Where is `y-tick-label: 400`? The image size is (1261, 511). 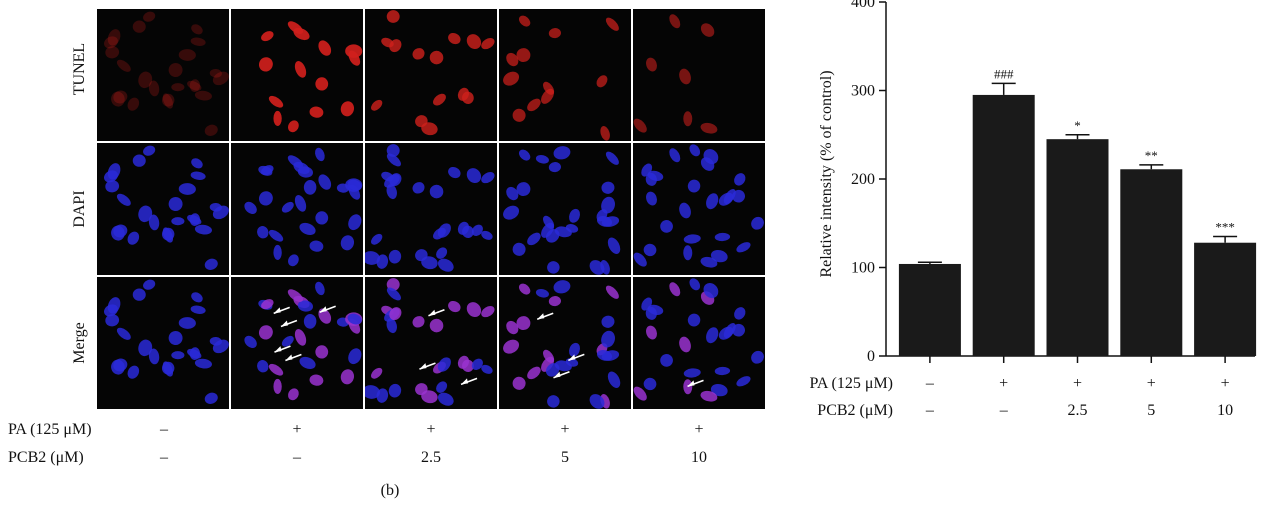 y-tick-label: 400 is located at coordinates (863, 5).